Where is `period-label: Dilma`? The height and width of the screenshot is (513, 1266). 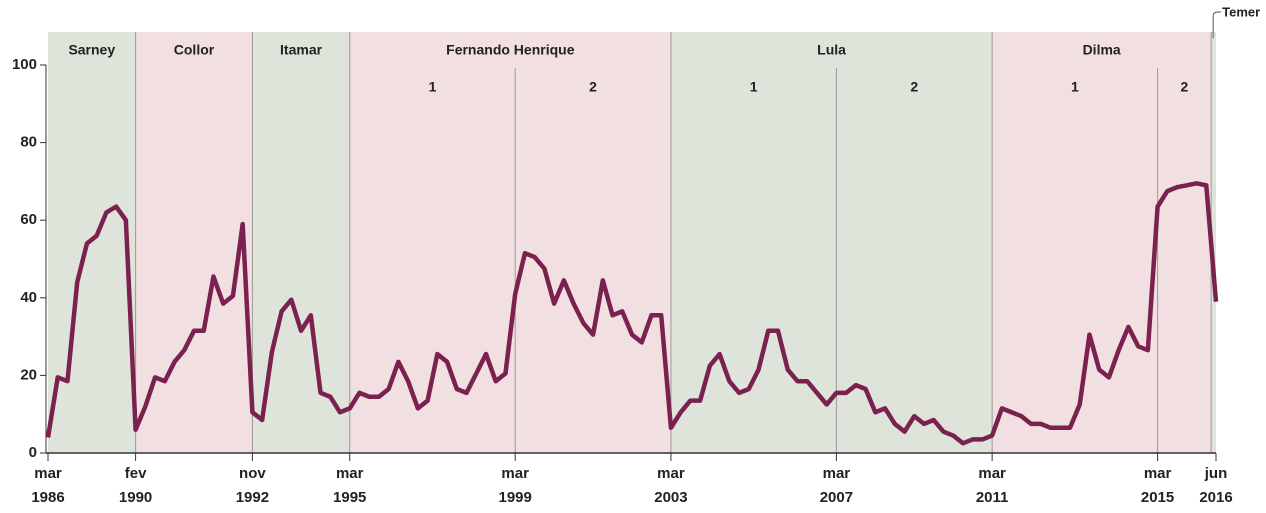 period-label: Dilma is located at coordinates (1102, 50).